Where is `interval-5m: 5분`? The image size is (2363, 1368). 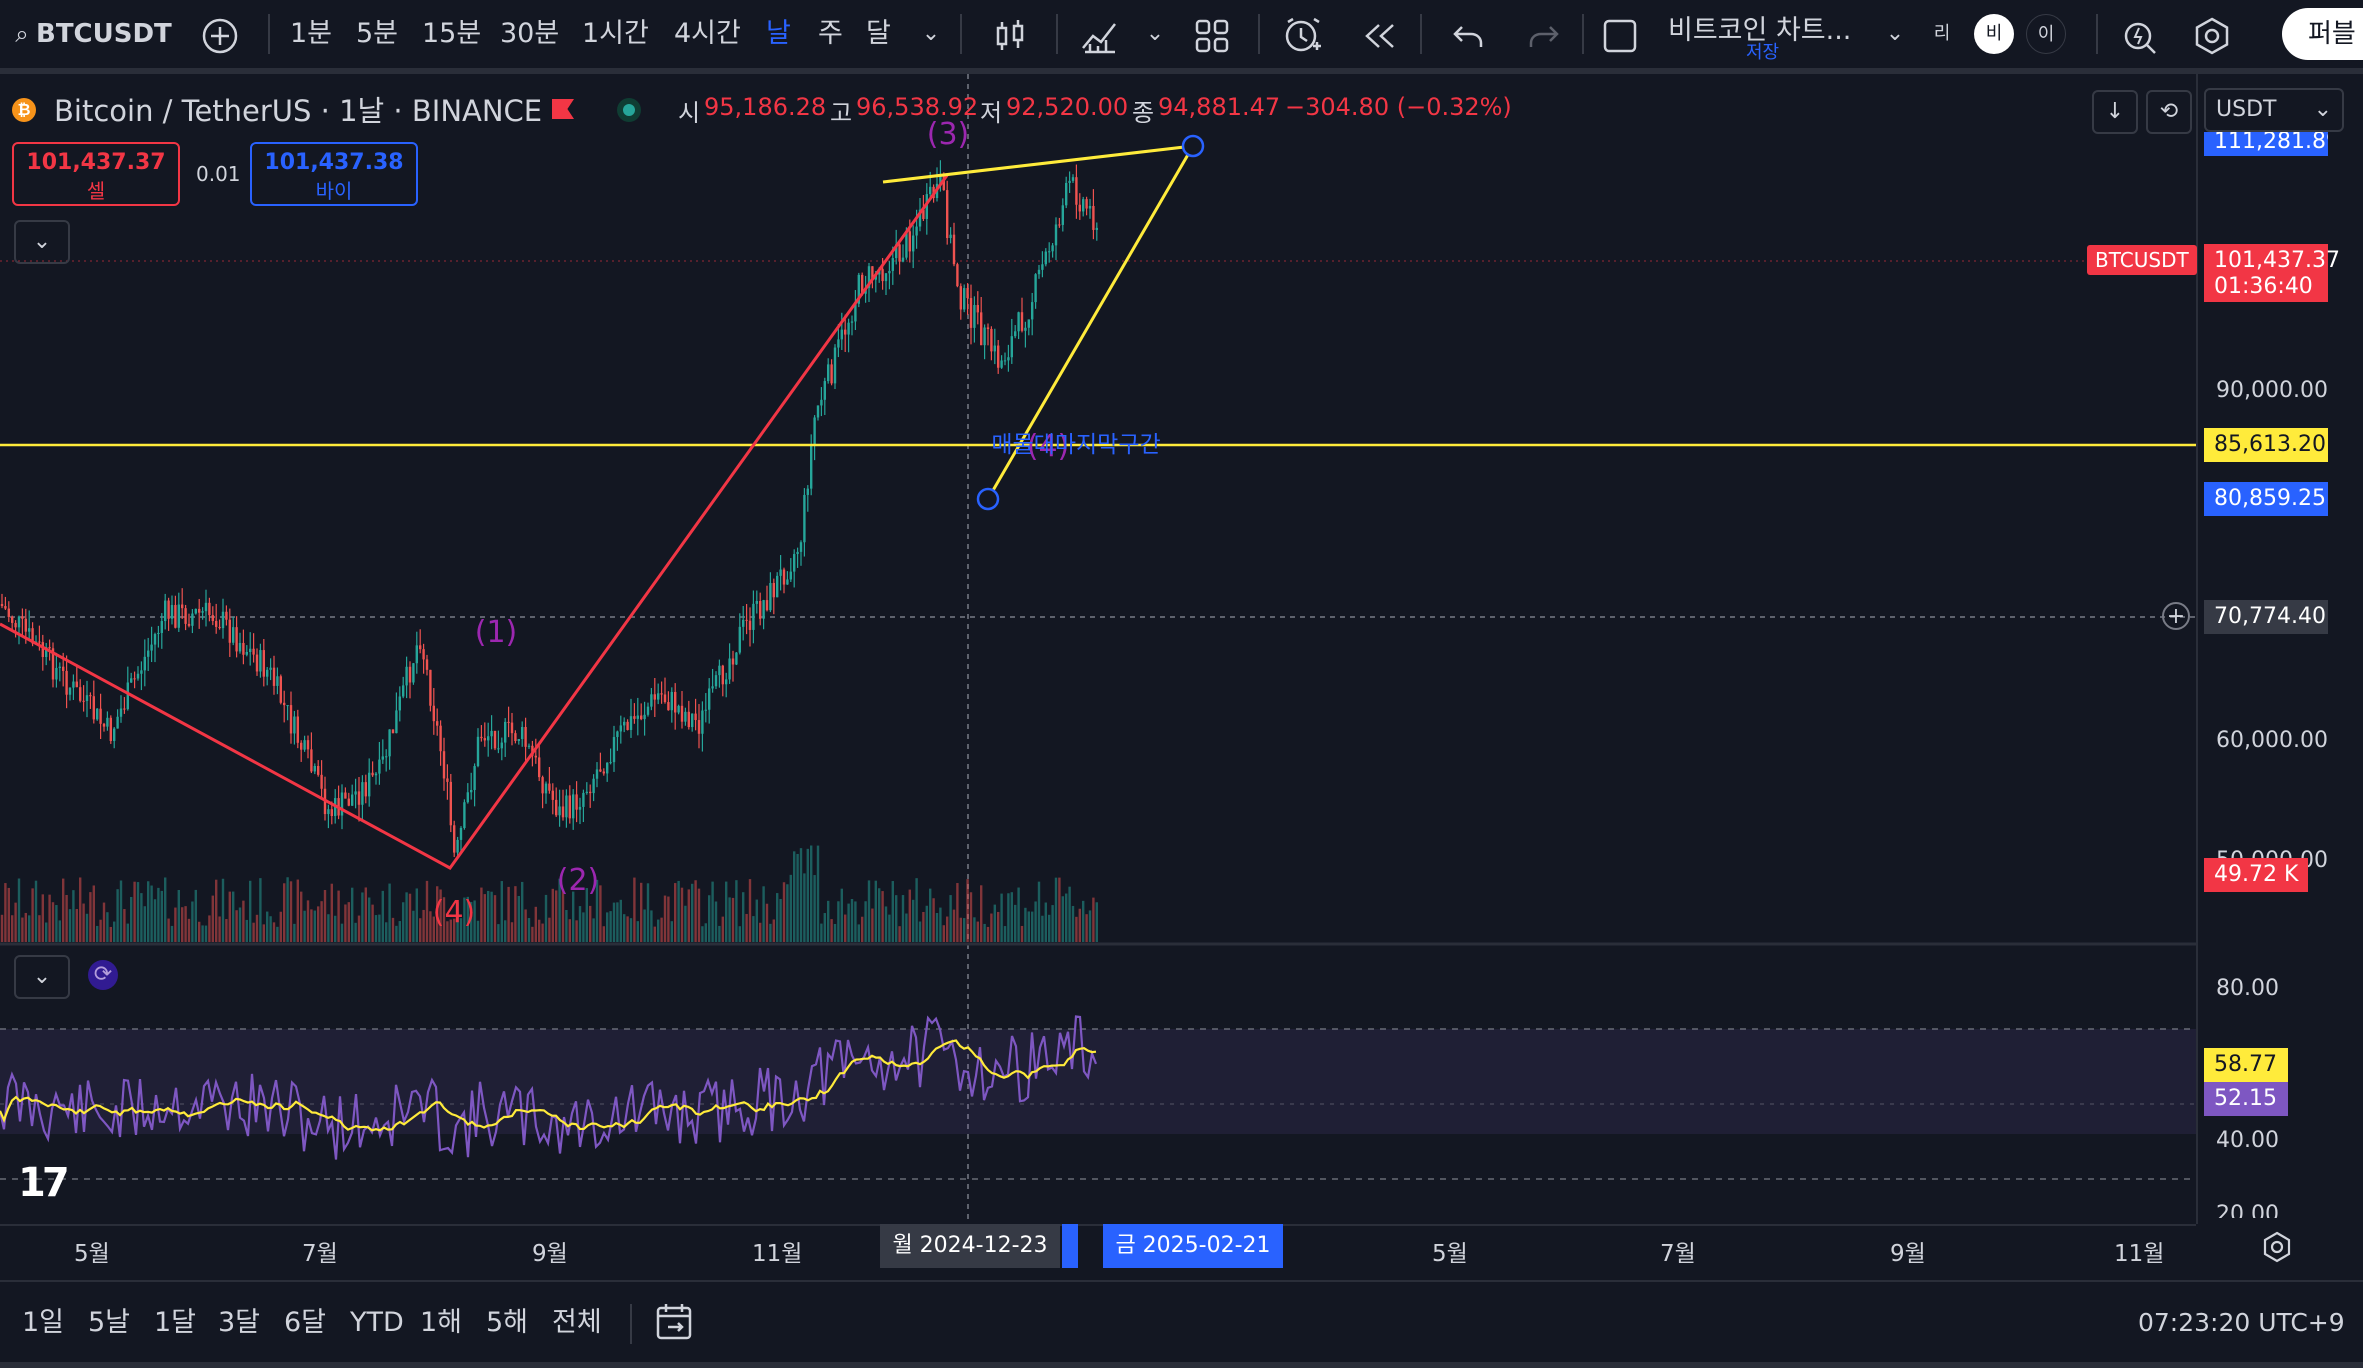
interval-5m: 5분 is located at coordinates (377, 33).